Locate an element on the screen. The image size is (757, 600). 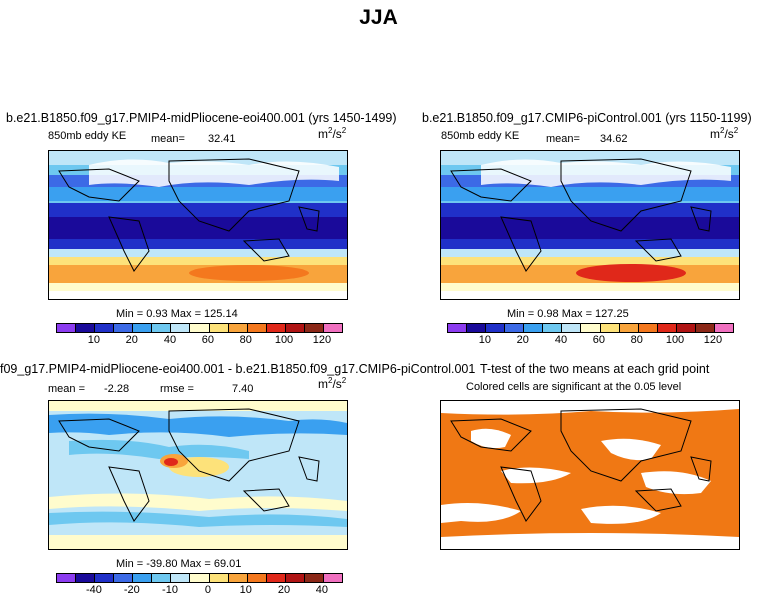
top-right-colorbar is located at coordinates (590, 328).